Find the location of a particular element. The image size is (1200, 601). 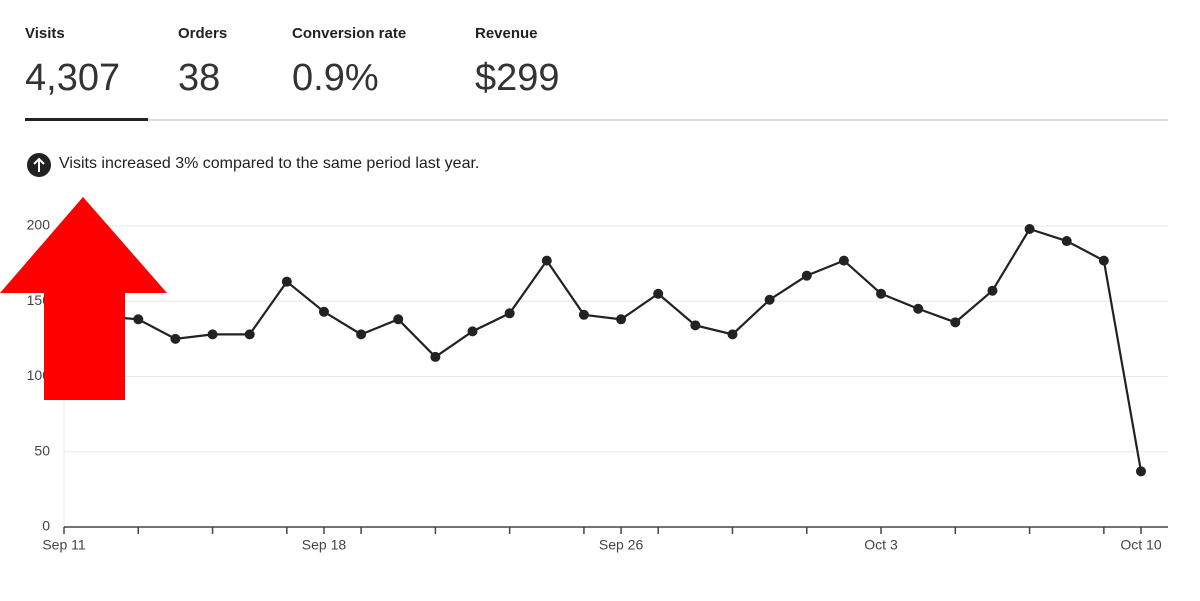

x-tick-label: Sep 18 is located at coordinates (324, 545).